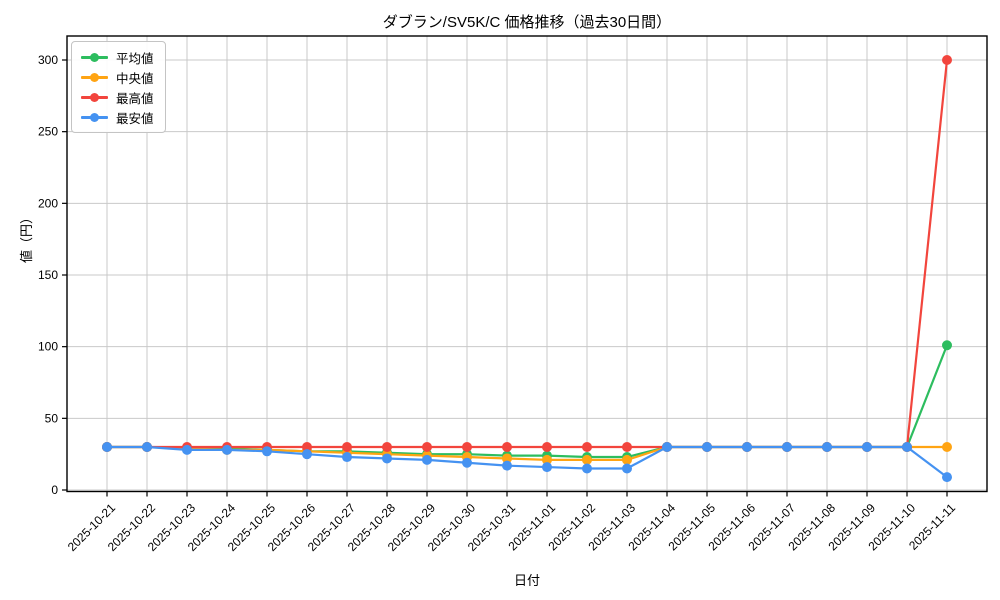 This screenshot has height=600, width=1000. What do you see at coordinates (526, 580) in the screenshot?
I see `x-axis-label: 日付` at bounding box center [526, 580].